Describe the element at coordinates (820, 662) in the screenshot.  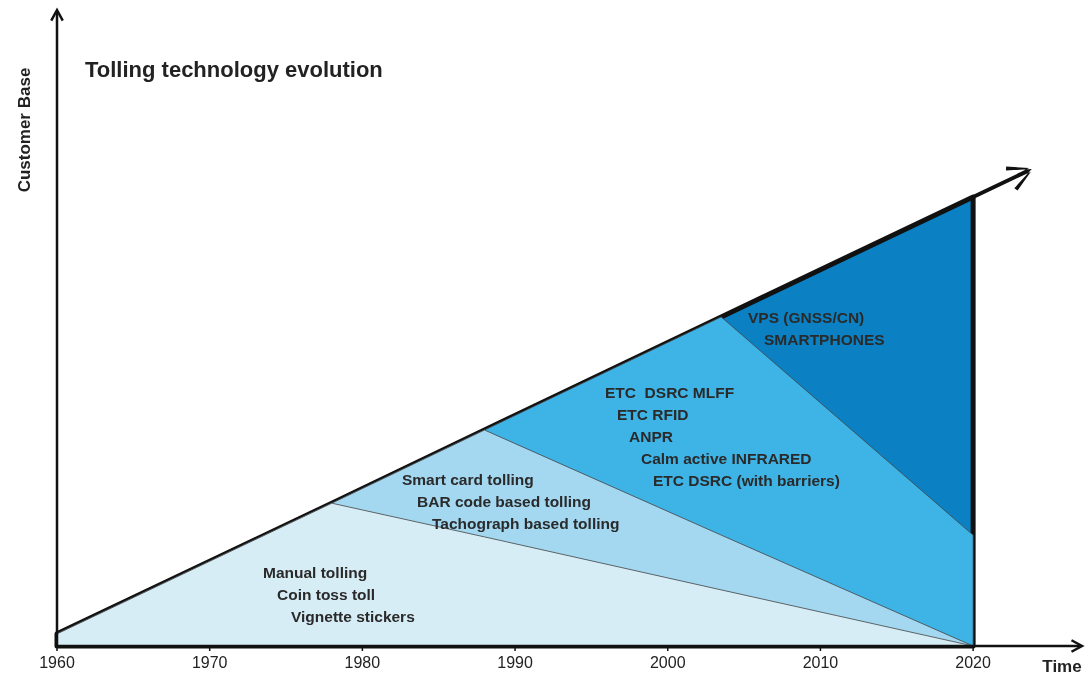
I see `x-tick-label: 2010` at that location.